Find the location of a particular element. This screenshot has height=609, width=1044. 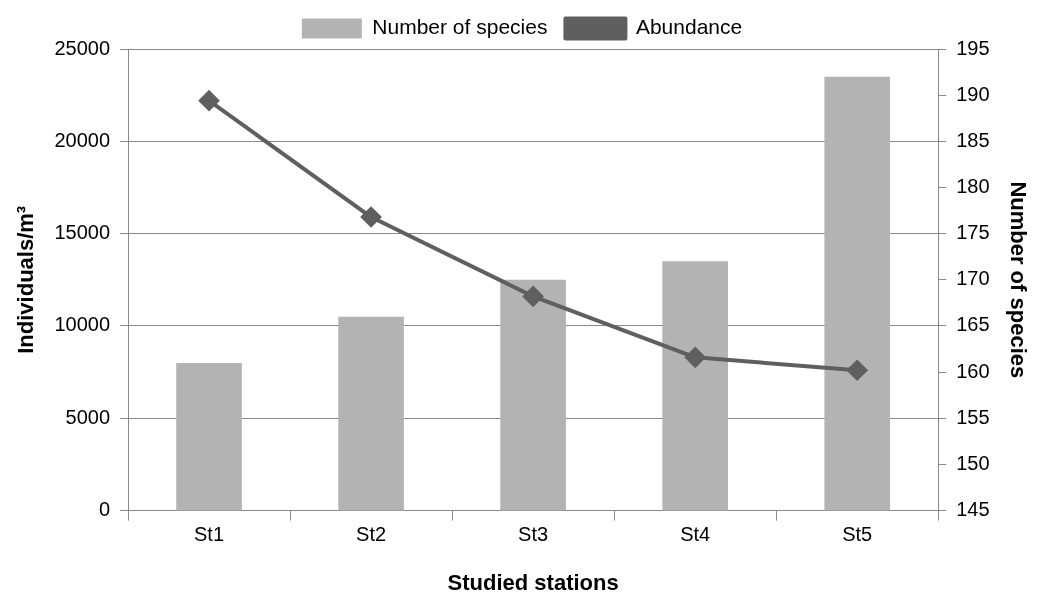

x-axis-title: Studied stations is located at coordinates (533, 582).